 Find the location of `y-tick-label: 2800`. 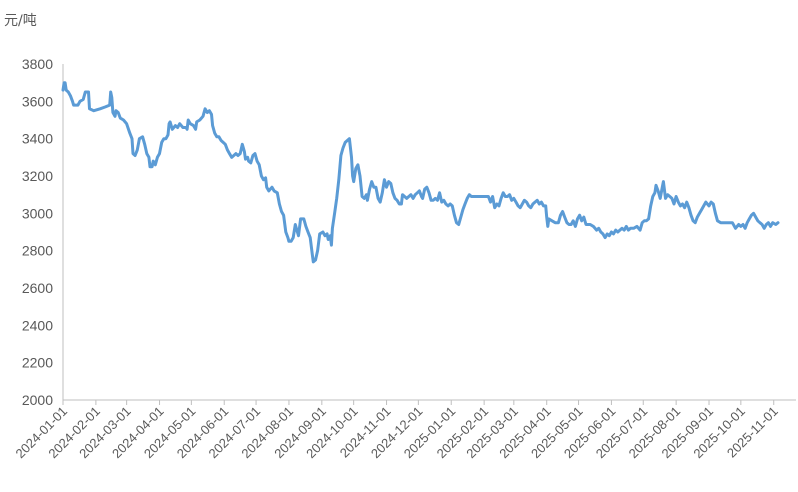

y-tick-label: 2800 is located at coordinates (37, 251).